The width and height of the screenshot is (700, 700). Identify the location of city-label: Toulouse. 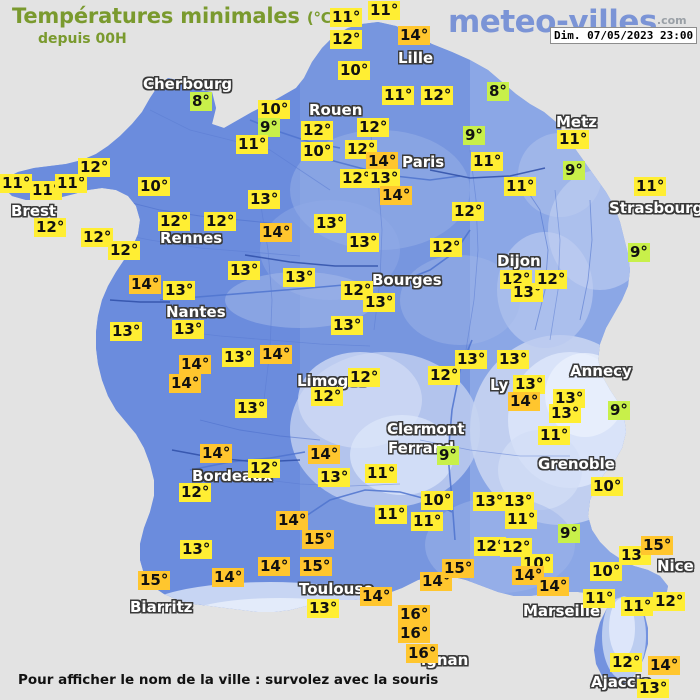
(336, 589).